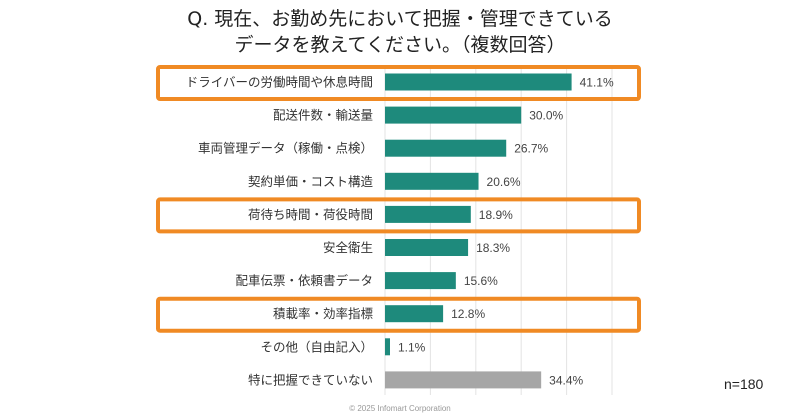 Image resolution: width=800 pixels, height=419 pixels. Describe the element at coordinates (304, 280) in the screenshot. I see `category-label: 配車伝票・依頼書データ` at that location.